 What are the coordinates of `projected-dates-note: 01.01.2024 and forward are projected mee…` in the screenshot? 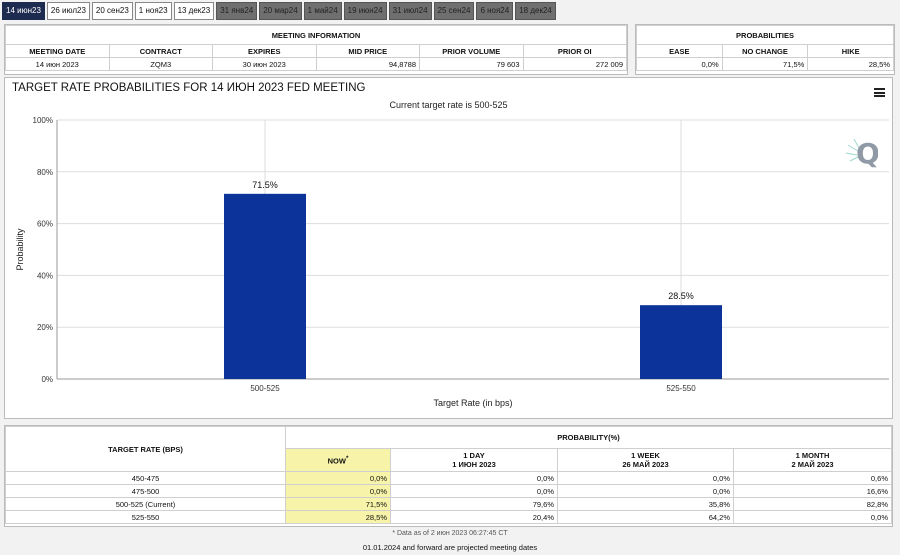 It's located at (450, 547).